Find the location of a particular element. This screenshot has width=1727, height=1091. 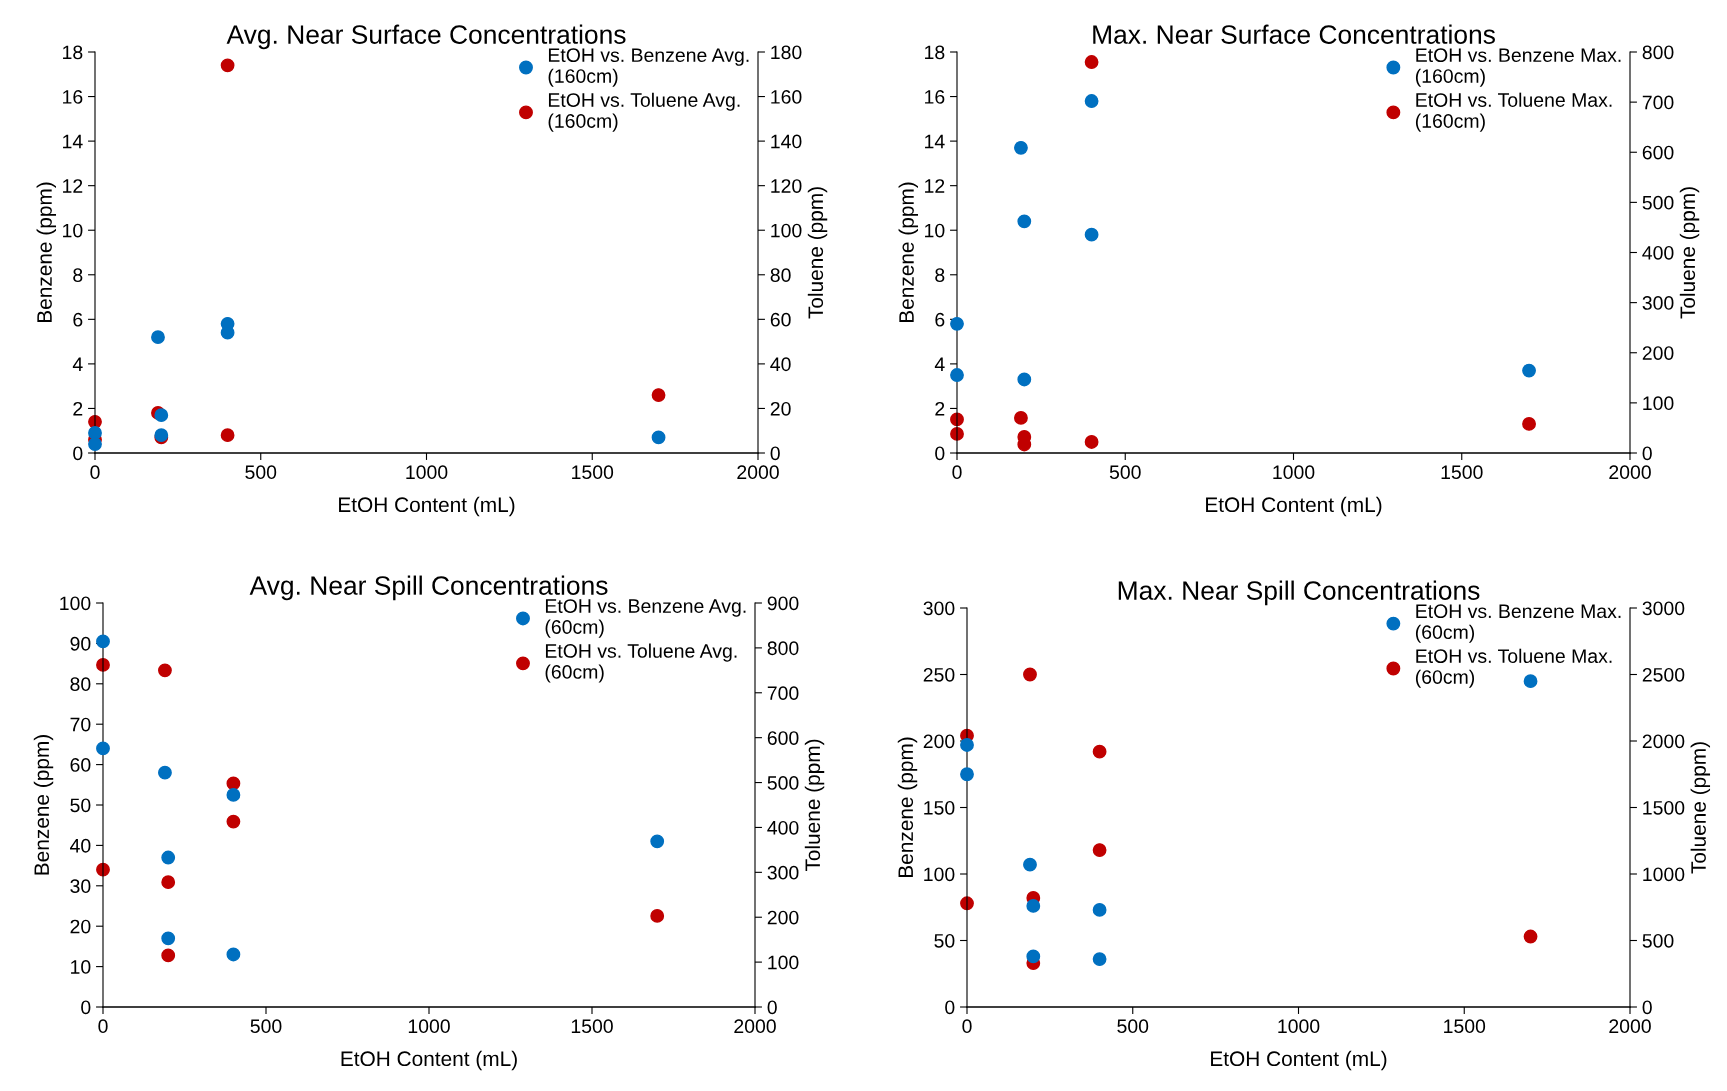

legend-label: EtOH vs. Benzene Avg. (160cm) is located at coordinates (648, 67).